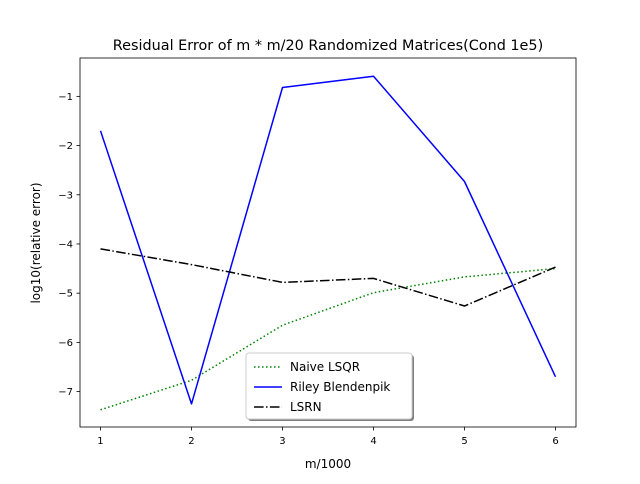  I want to click on x-tick-label: 5, so click(464, 441).